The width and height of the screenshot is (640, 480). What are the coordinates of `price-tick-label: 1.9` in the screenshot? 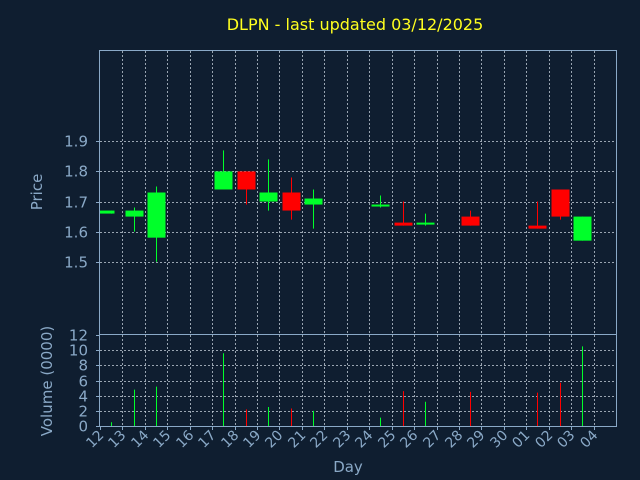 It's located at (76, 142).